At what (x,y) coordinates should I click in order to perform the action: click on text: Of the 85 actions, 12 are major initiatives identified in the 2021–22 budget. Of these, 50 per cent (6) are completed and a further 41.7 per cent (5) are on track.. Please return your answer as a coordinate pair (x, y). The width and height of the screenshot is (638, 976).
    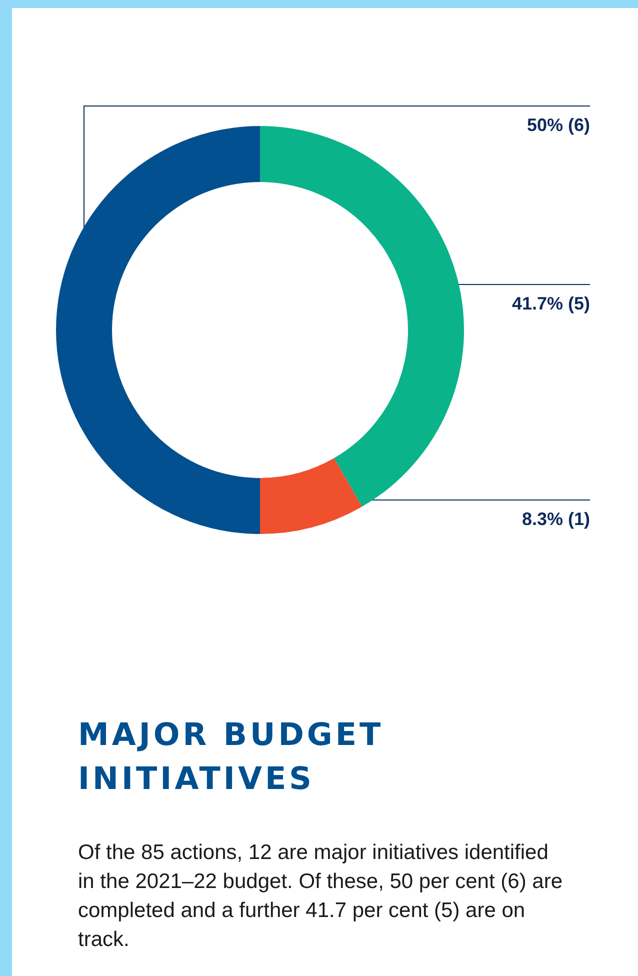
    Looking at the image, I should click on (321, 896).